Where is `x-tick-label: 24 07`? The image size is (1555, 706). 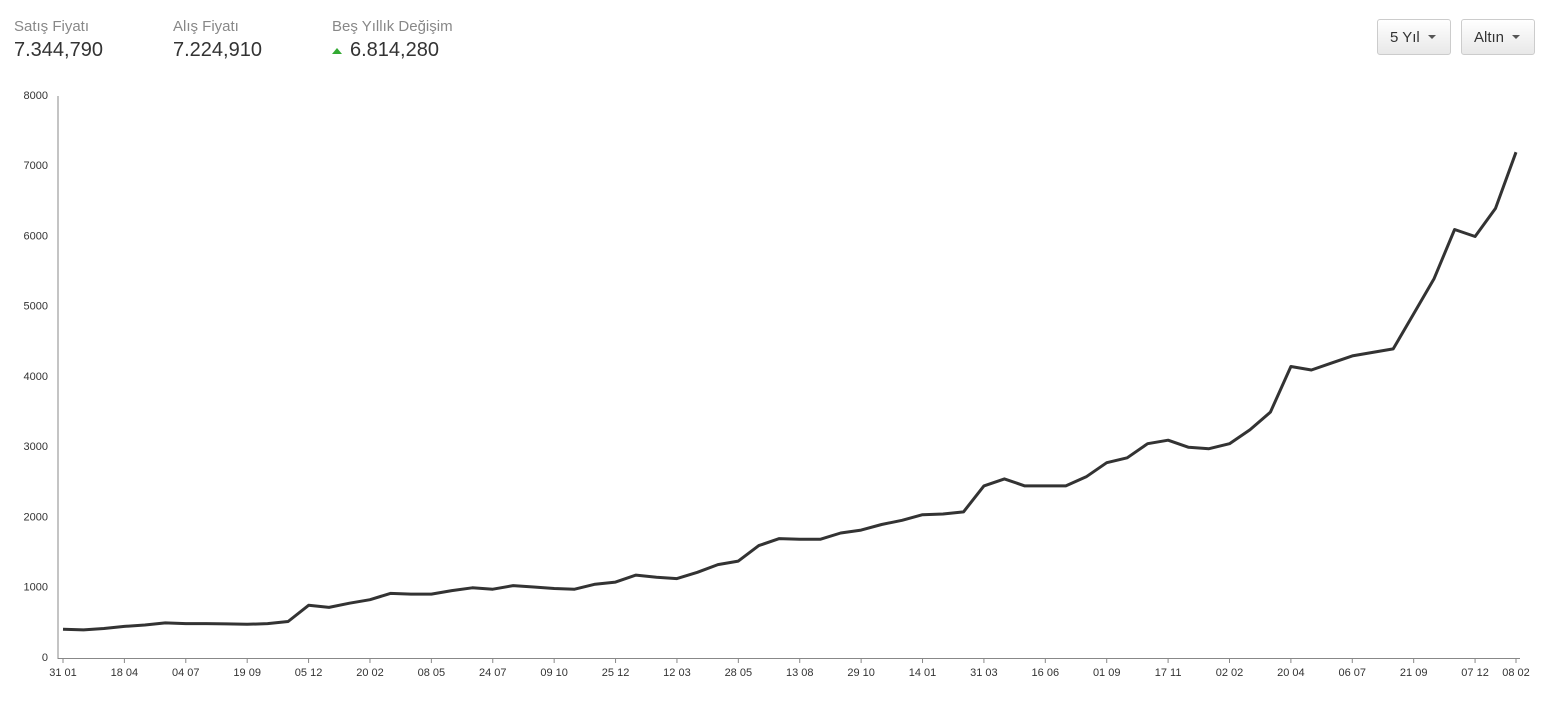 x-tick-label: 24 07 is located at coordinates (493, 673).